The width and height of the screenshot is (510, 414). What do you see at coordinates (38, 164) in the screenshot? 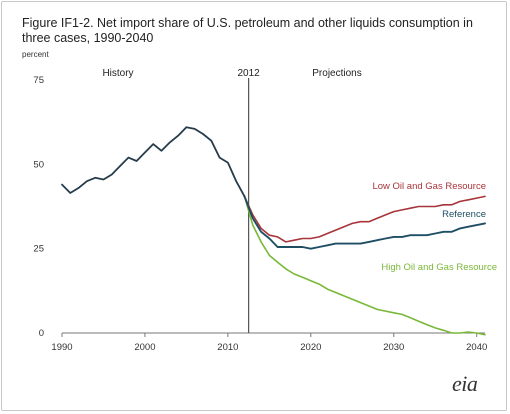
I see `y-tick-label: 50` at bounding box center [38, 164].